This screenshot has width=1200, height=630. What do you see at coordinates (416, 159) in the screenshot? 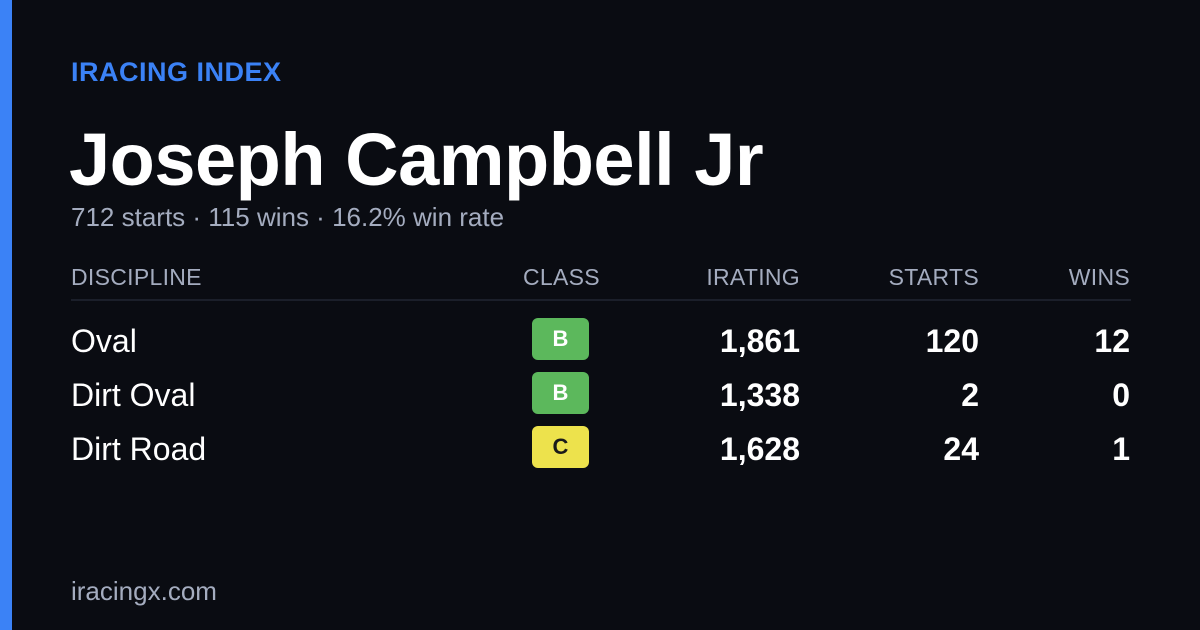
I see `driver-name: Joseph Campbell Jr` at bounding box center [416, 159].